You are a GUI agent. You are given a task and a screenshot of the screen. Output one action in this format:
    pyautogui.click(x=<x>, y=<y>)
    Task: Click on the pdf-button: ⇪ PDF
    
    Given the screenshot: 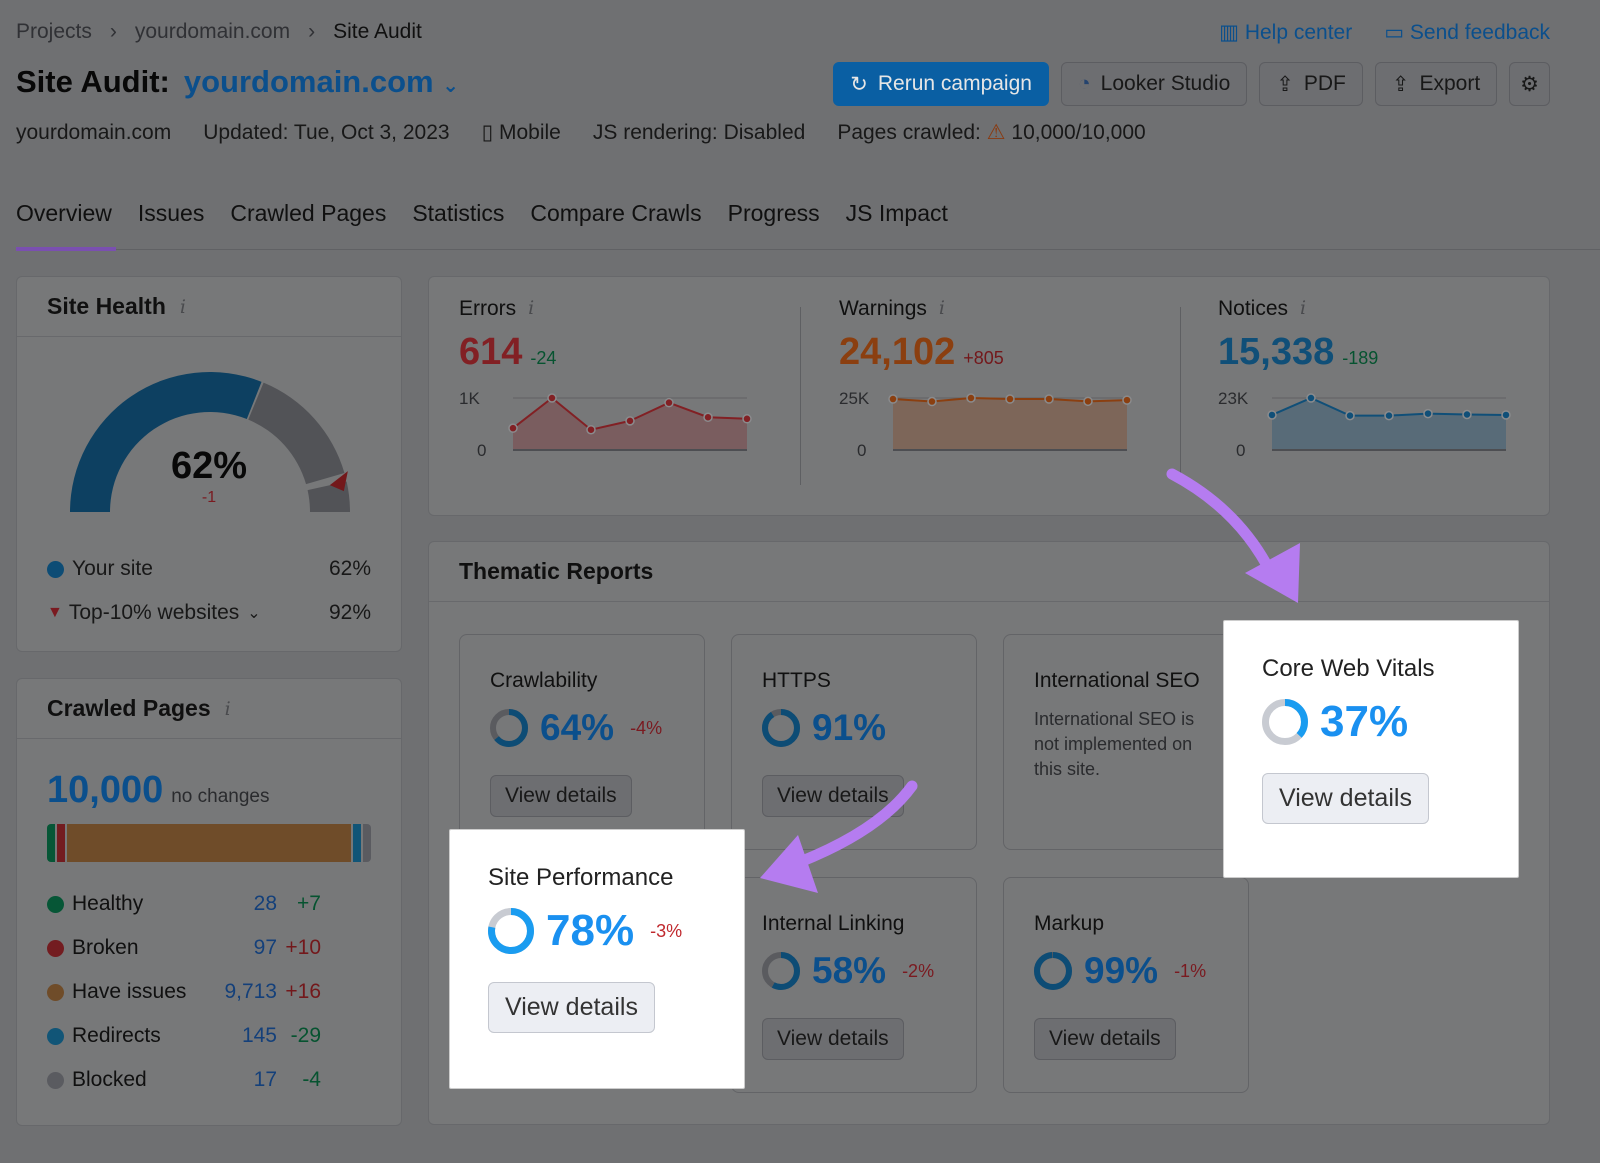 What is the action you would take?
    pyautogui.click(x=1311, y=84)
    